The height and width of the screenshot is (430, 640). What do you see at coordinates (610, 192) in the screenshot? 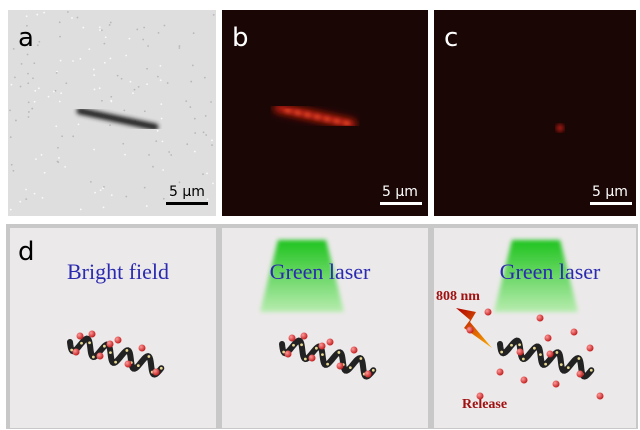
I see `scale-bar-label: 5 µm` at bounding box center [610, 192].